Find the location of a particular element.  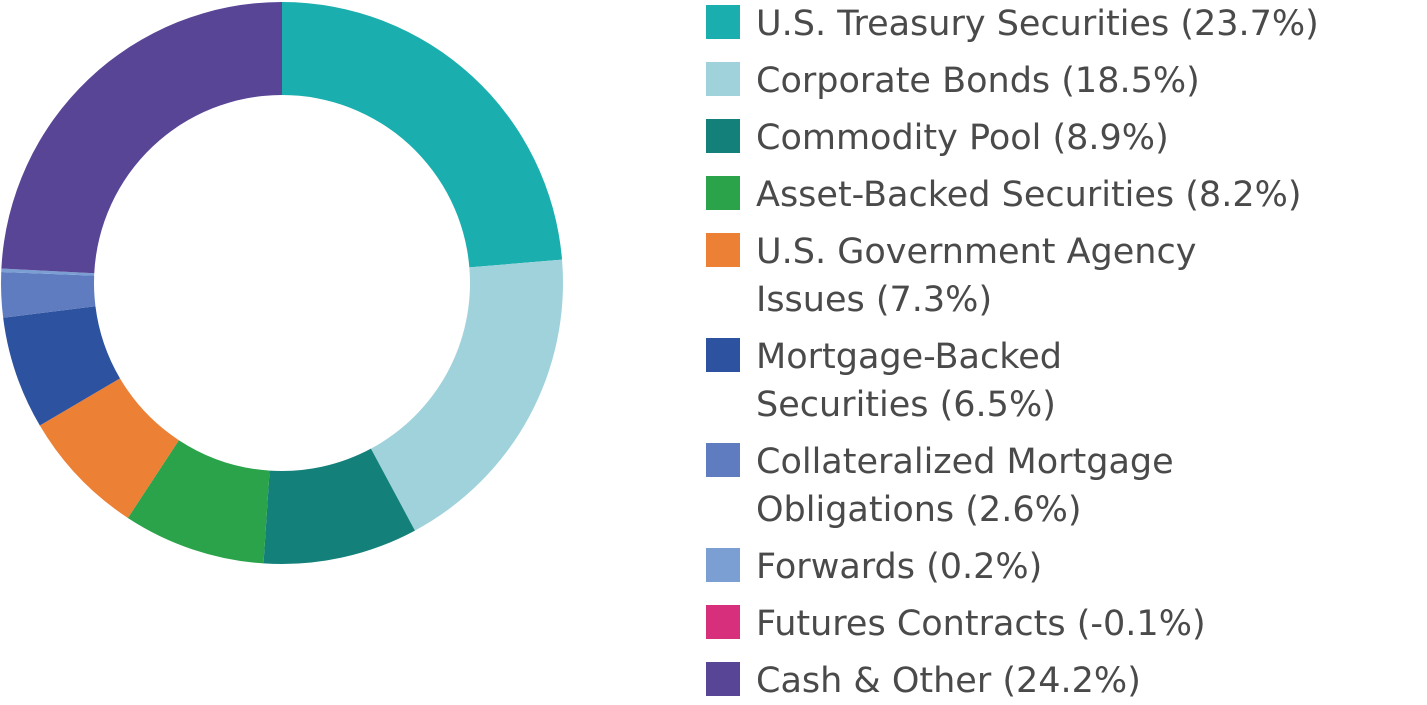

navy-swatch-icon is located at coordinates (723, 355).